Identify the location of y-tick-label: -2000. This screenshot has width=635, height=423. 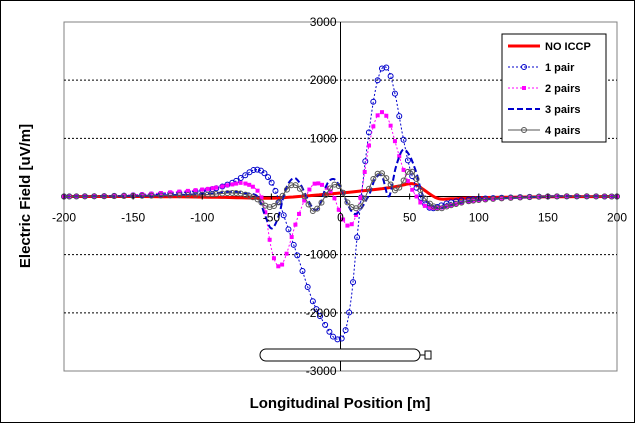
(321, 313).